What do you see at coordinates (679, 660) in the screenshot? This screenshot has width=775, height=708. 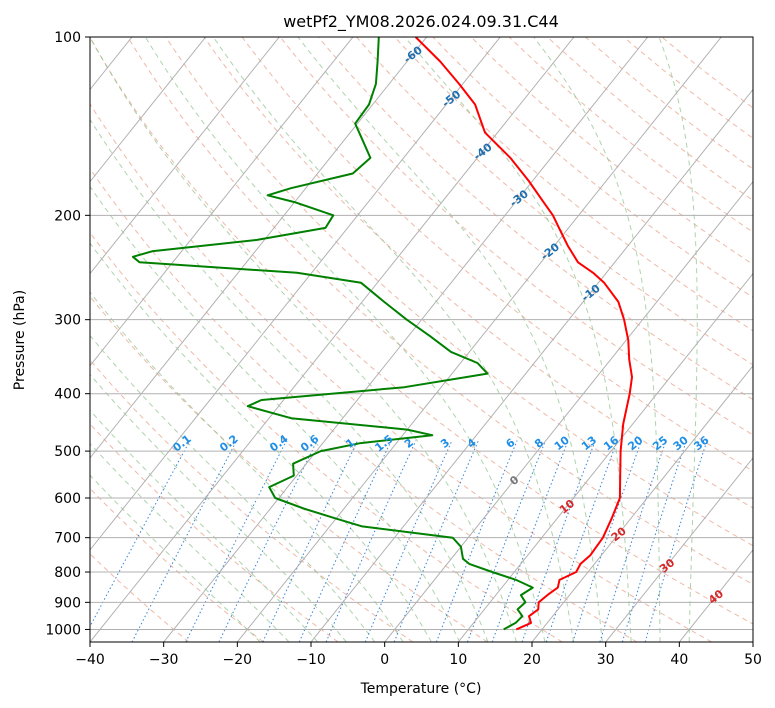 I see `x-tick-label: 40` at bounding box center [679, 660].